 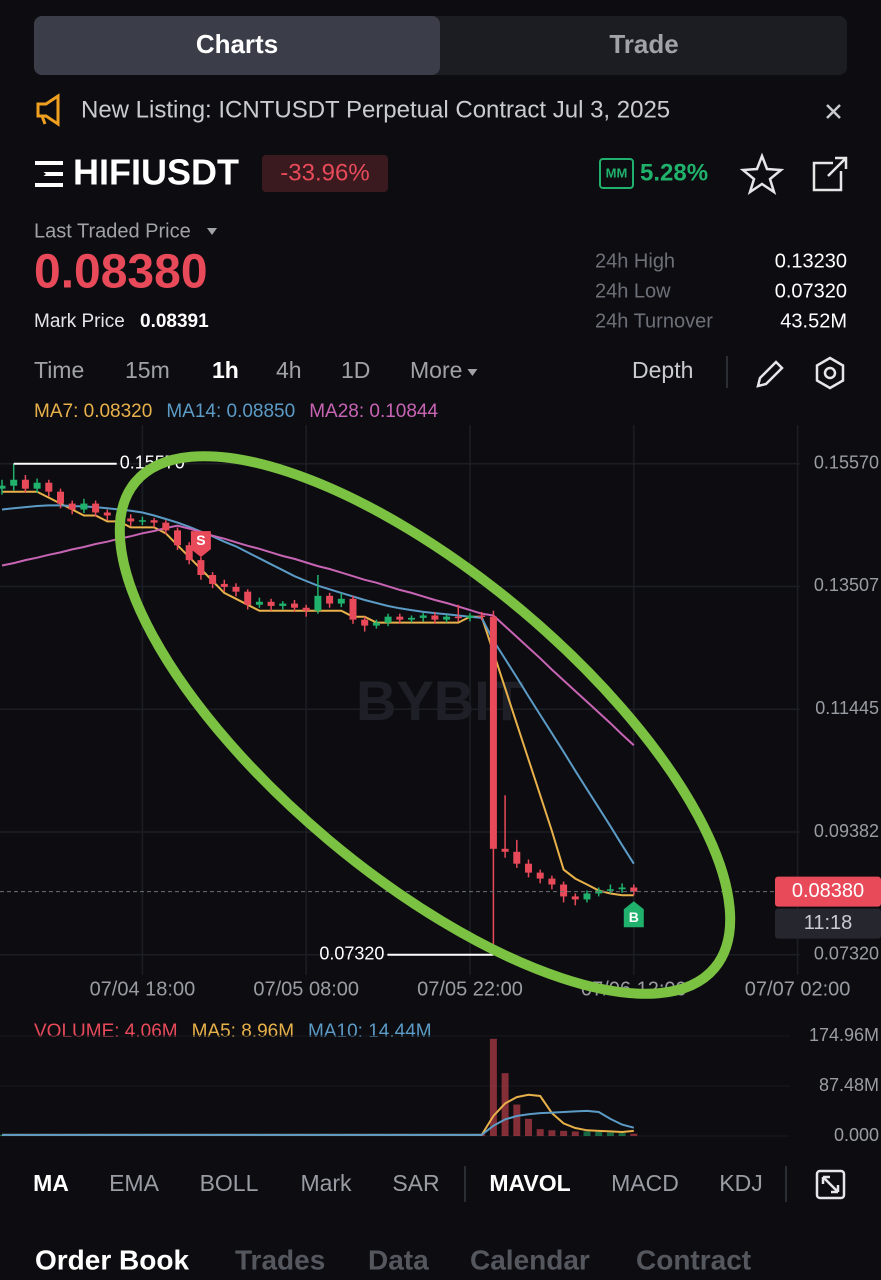 What do you see at coordinates (289, 370) in the screenshot?
I see `interval-tab: 4h` at bounding box center [289, 370].